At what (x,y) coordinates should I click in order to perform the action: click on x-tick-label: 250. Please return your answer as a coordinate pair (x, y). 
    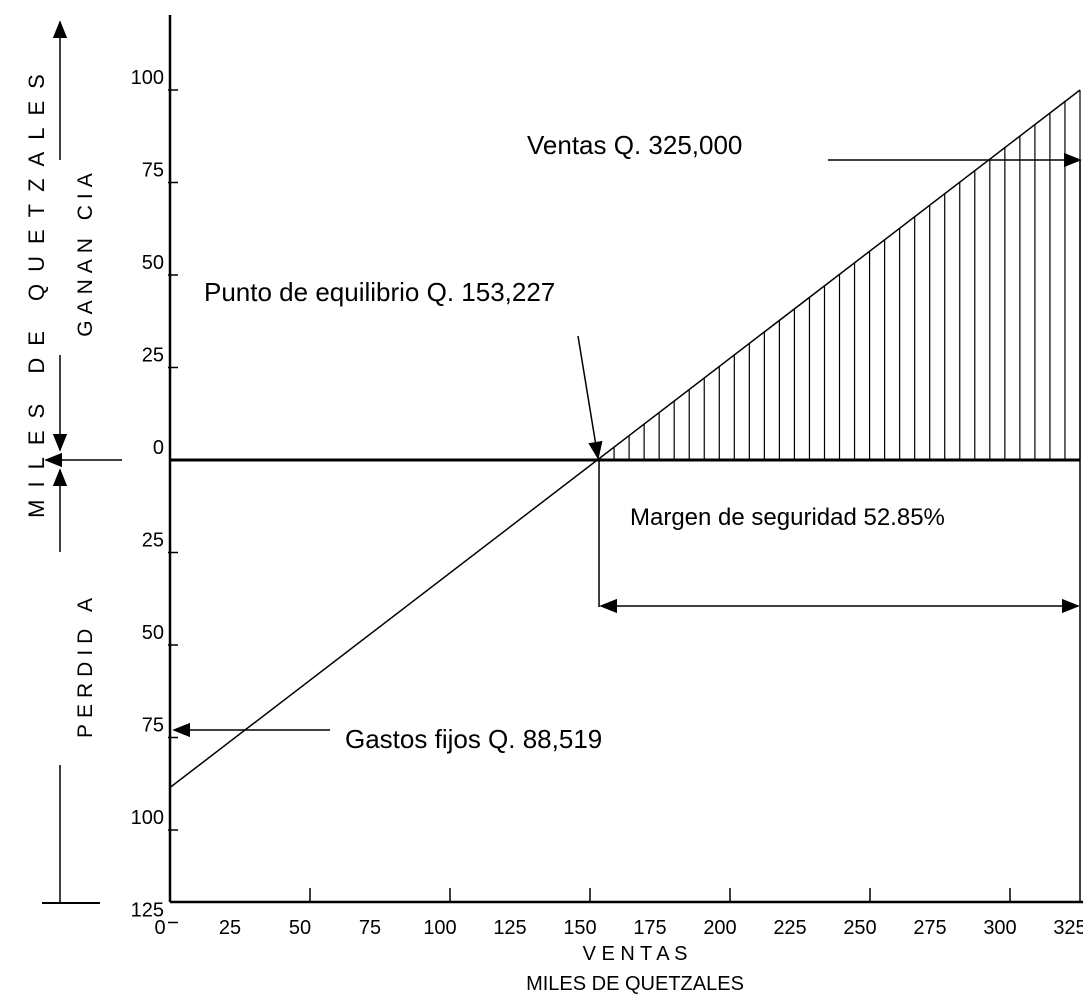
    Looking at the image, I should click on (859, 928).